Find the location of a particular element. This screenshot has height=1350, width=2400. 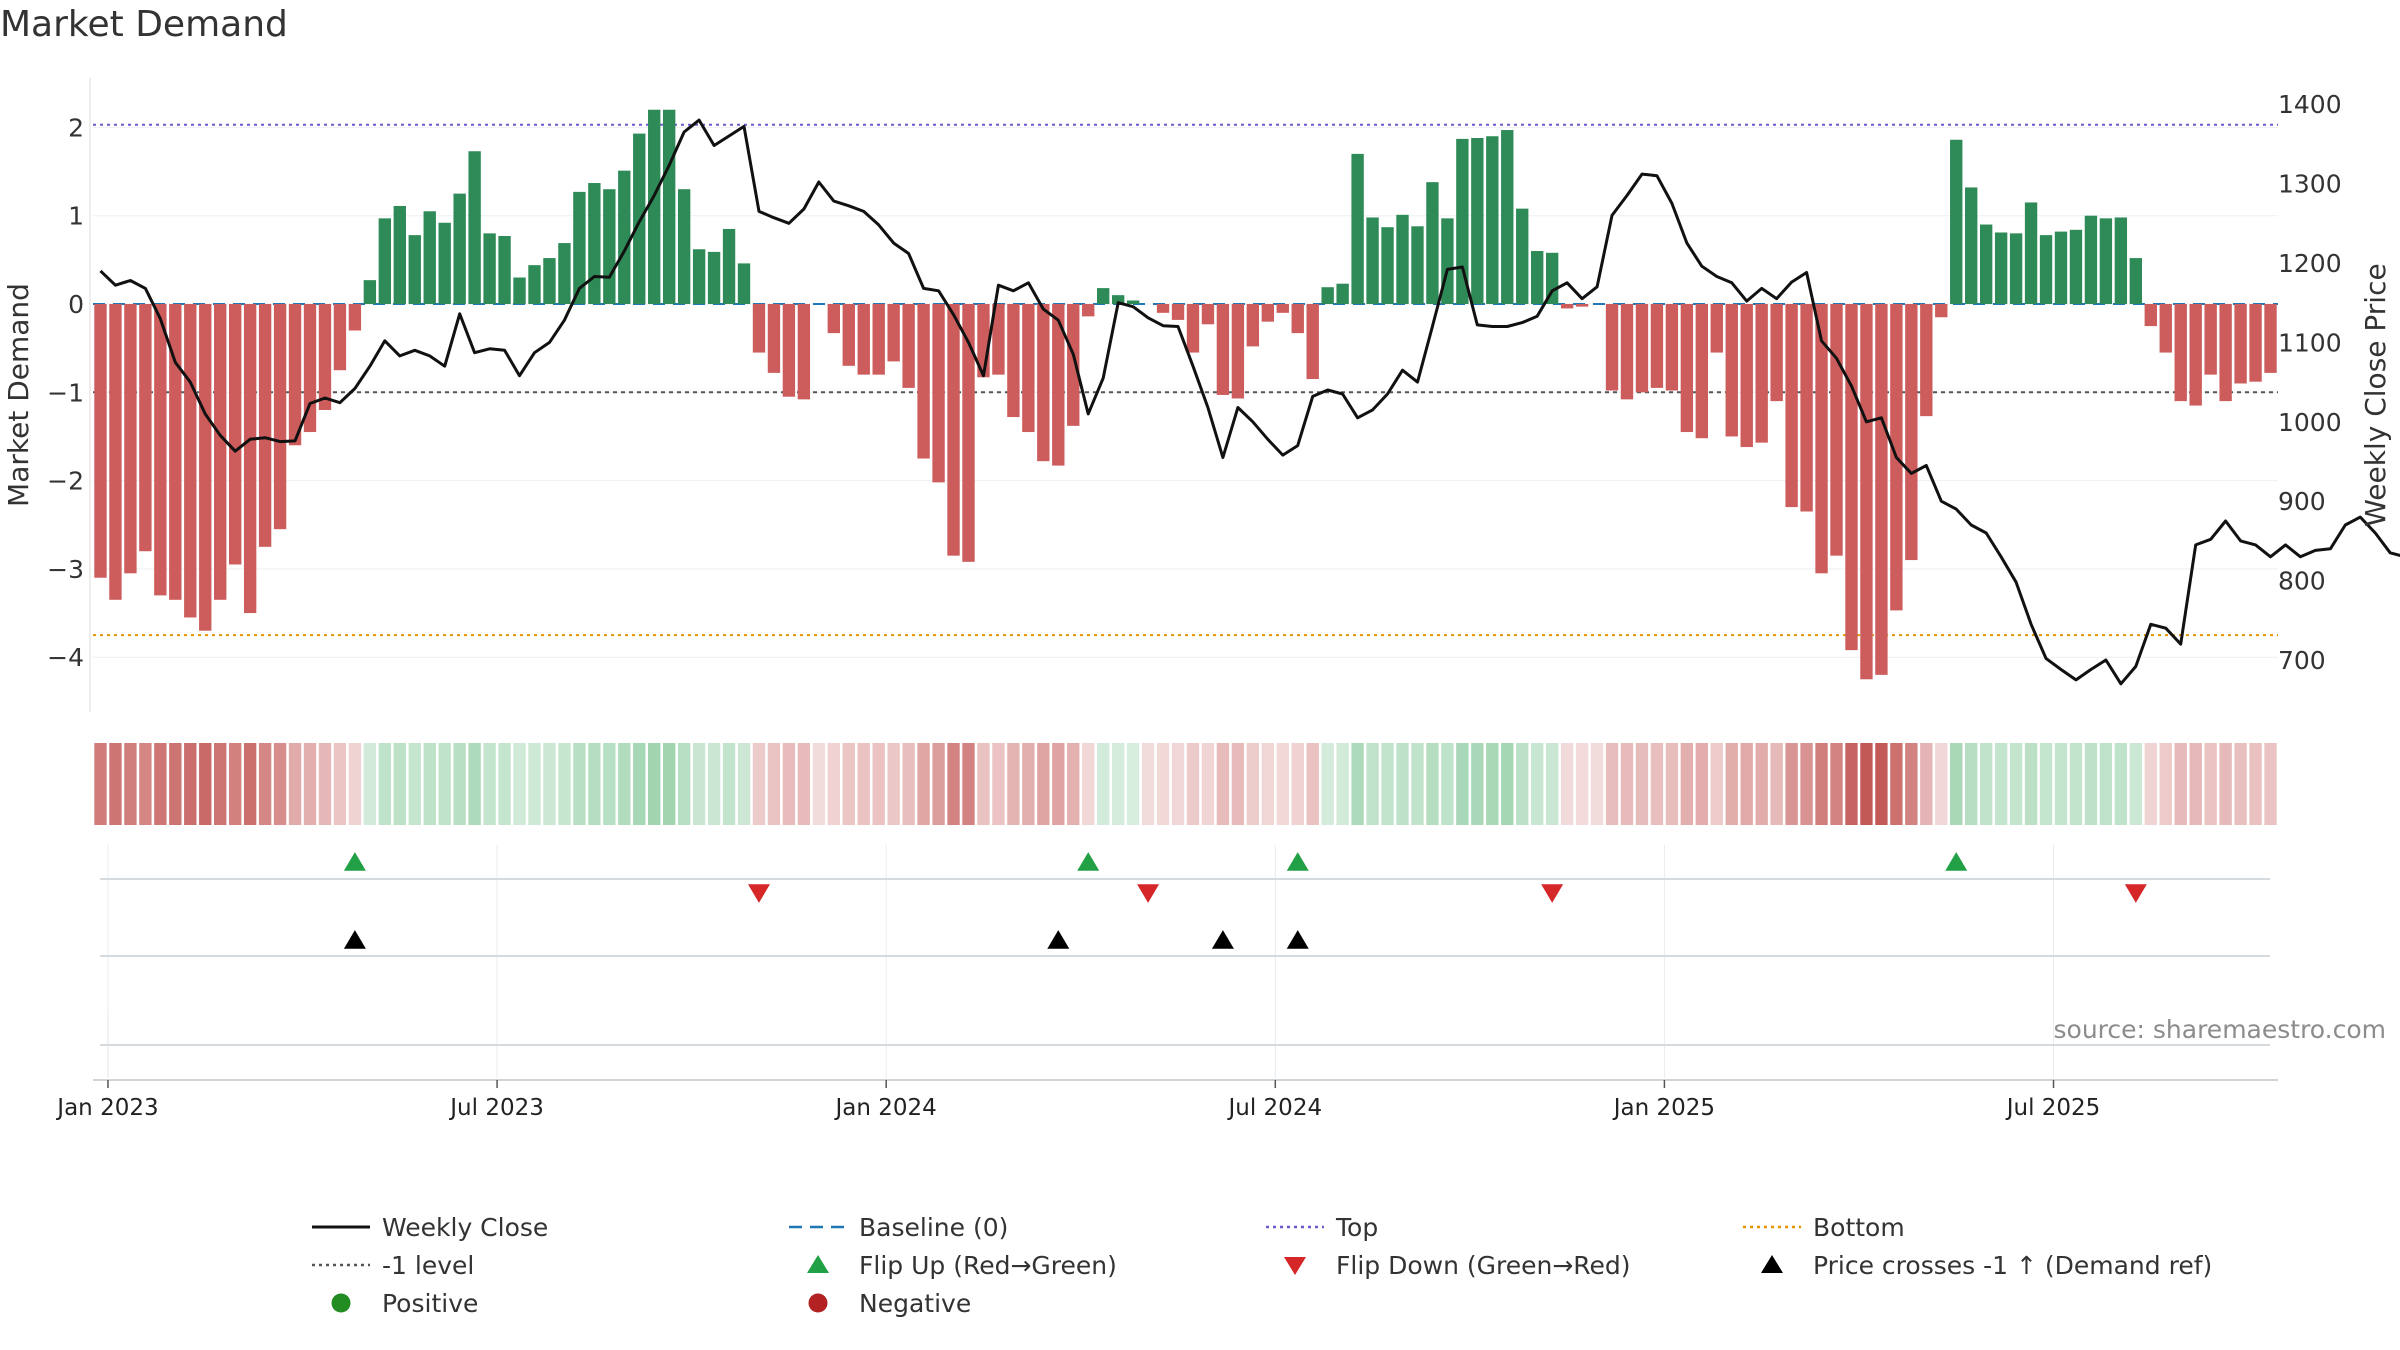

flip-up-marker is located at coordinates (1297, 861).